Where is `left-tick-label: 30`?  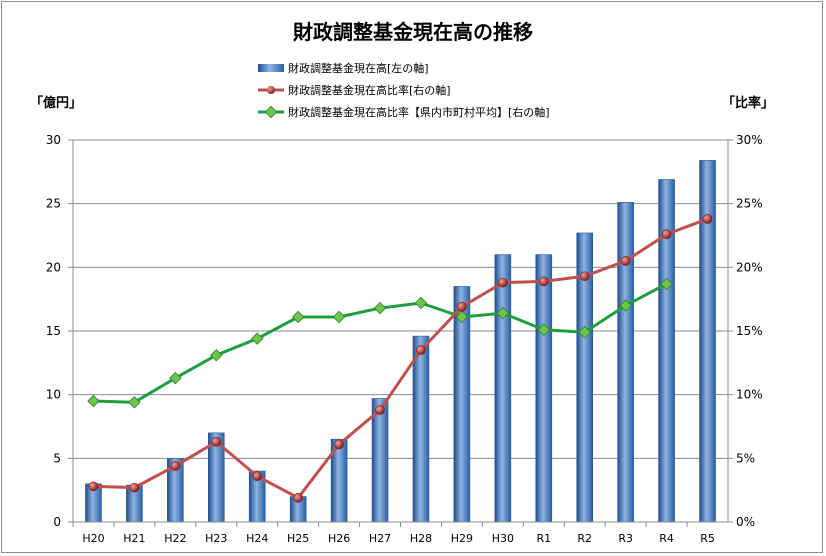 left-tick-label: 30 is located at coordinates (53, 140).